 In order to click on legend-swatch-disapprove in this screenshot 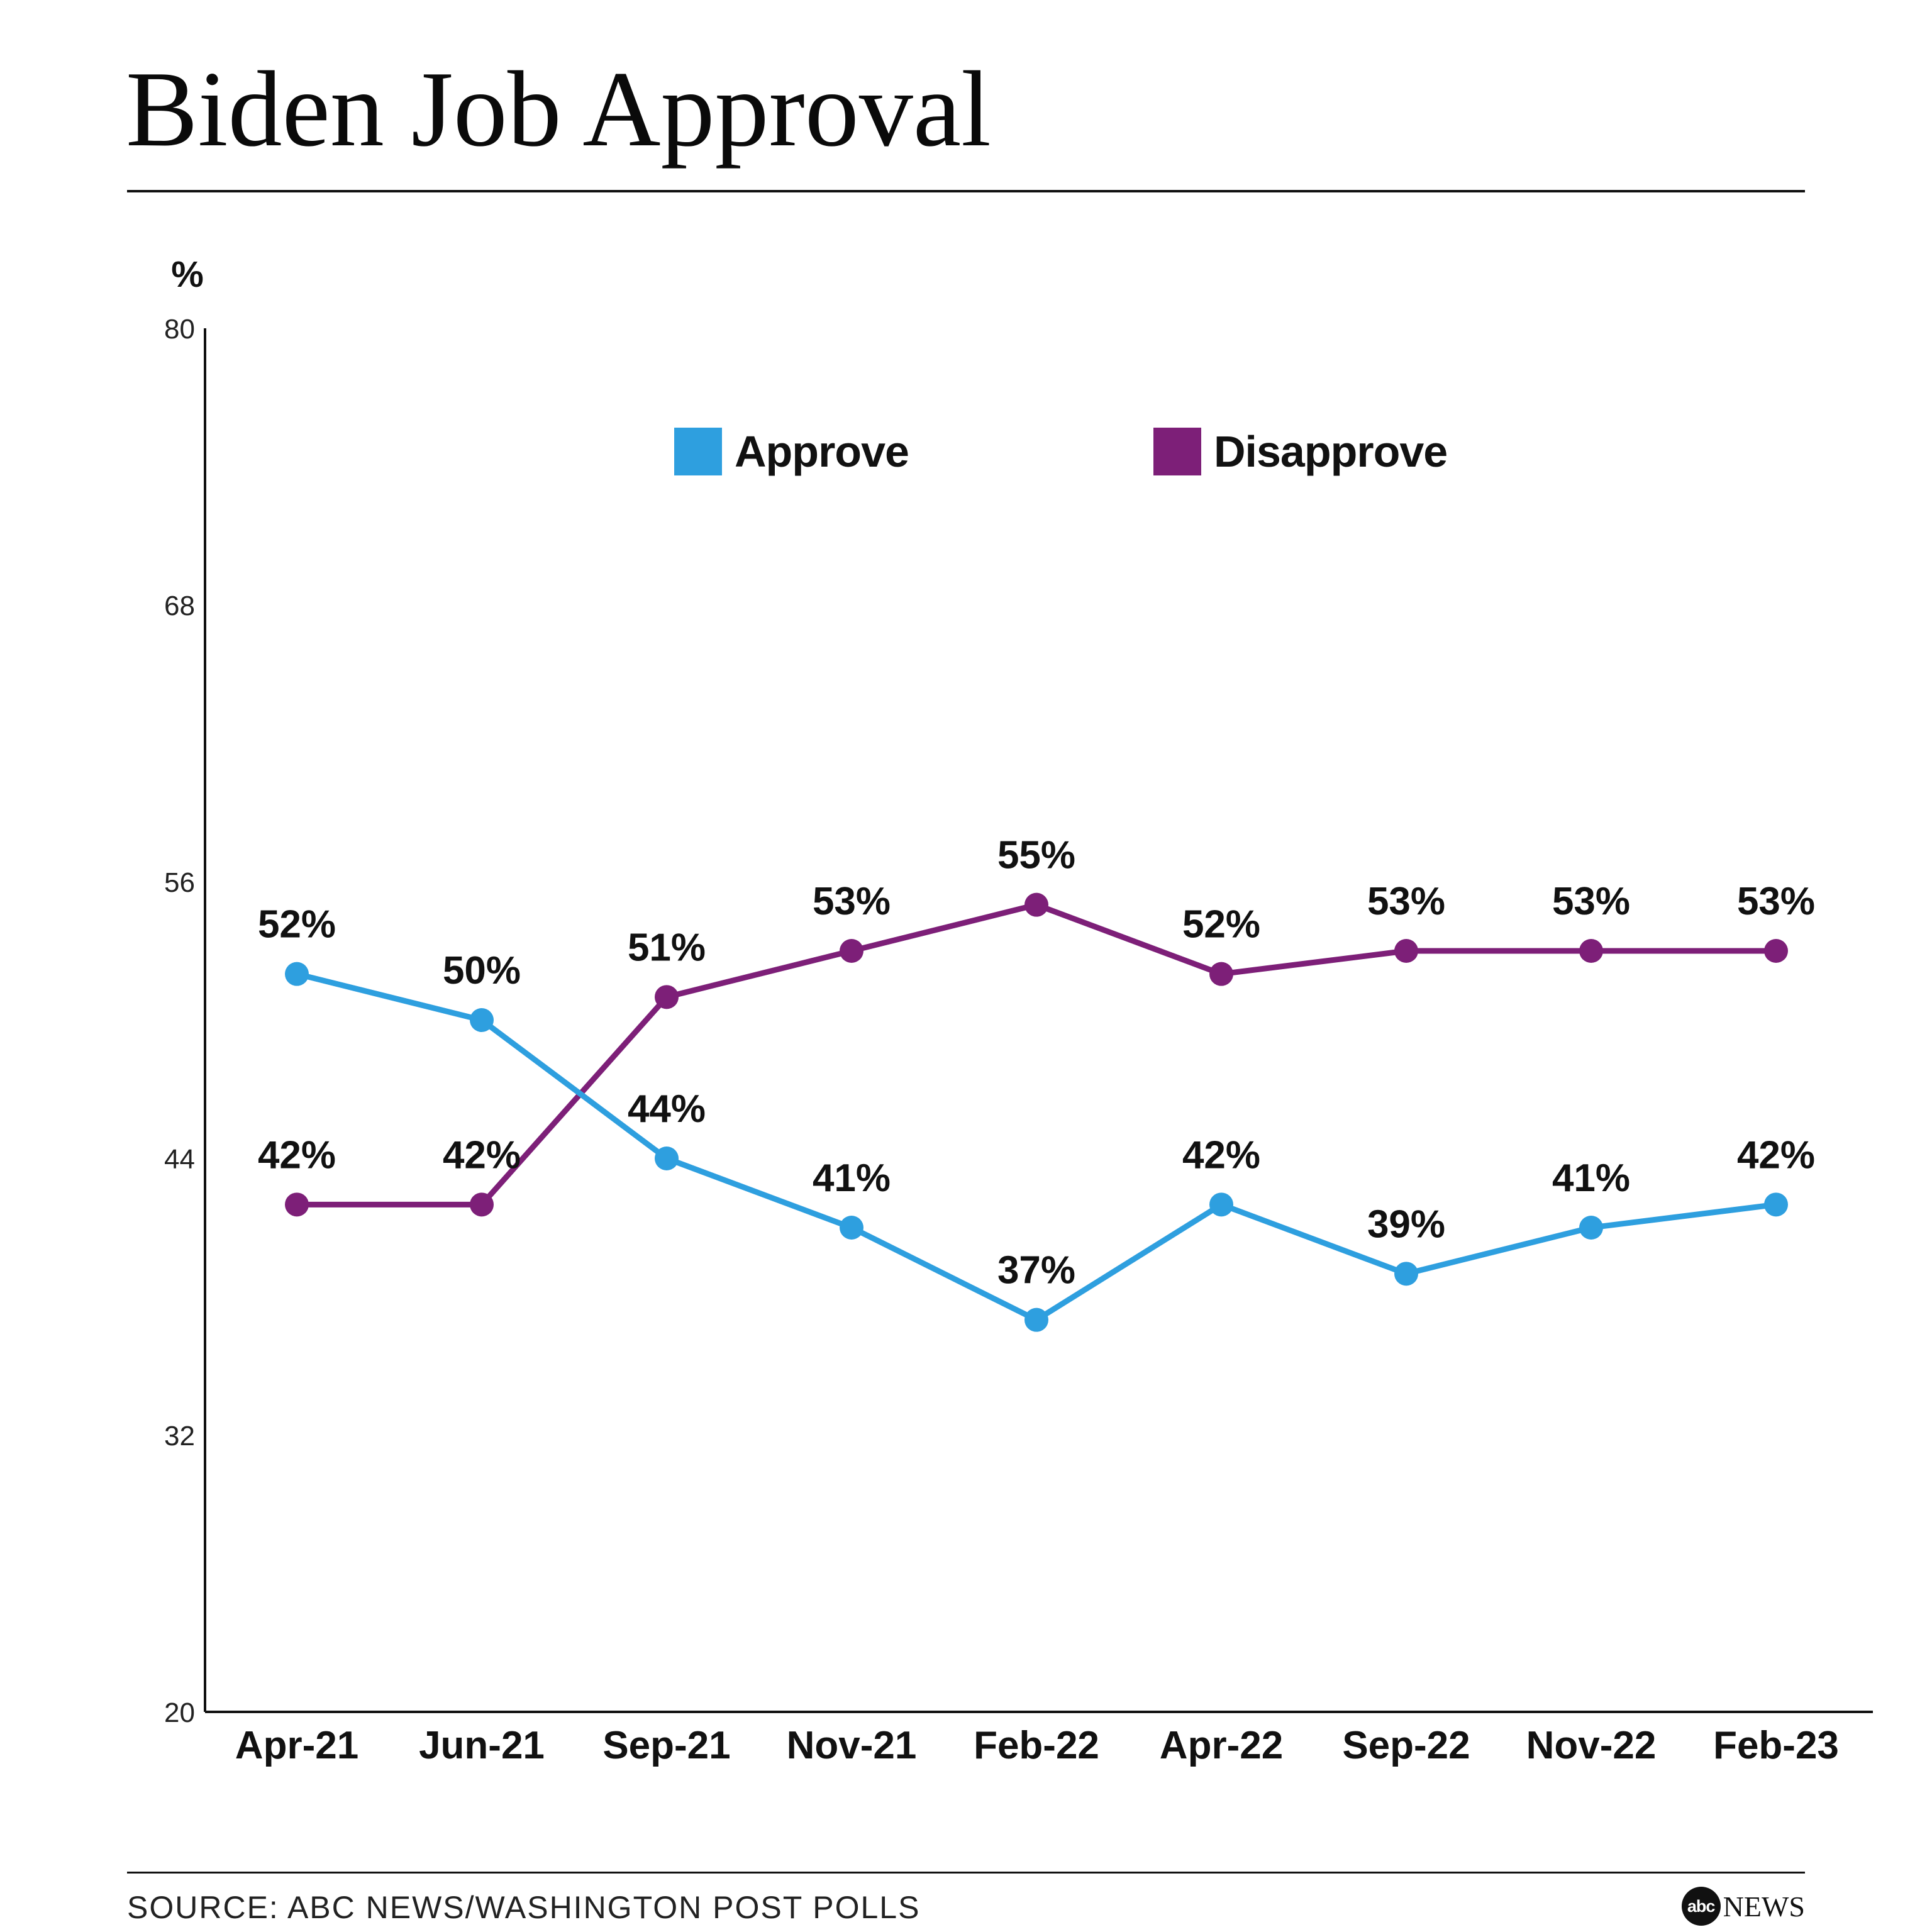, I will do `click(1177, 451)`.